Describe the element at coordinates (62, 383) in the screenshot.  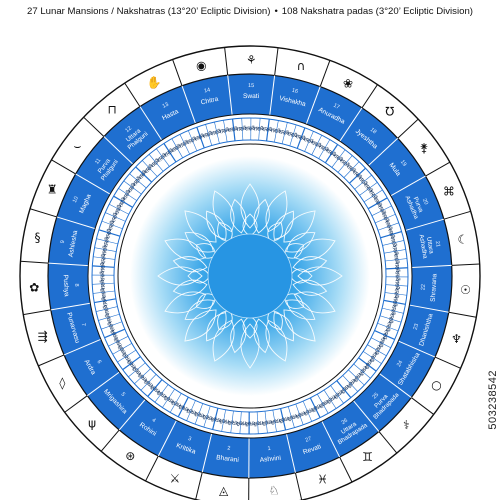
I see `teardrop-icon: ◊` at that location.